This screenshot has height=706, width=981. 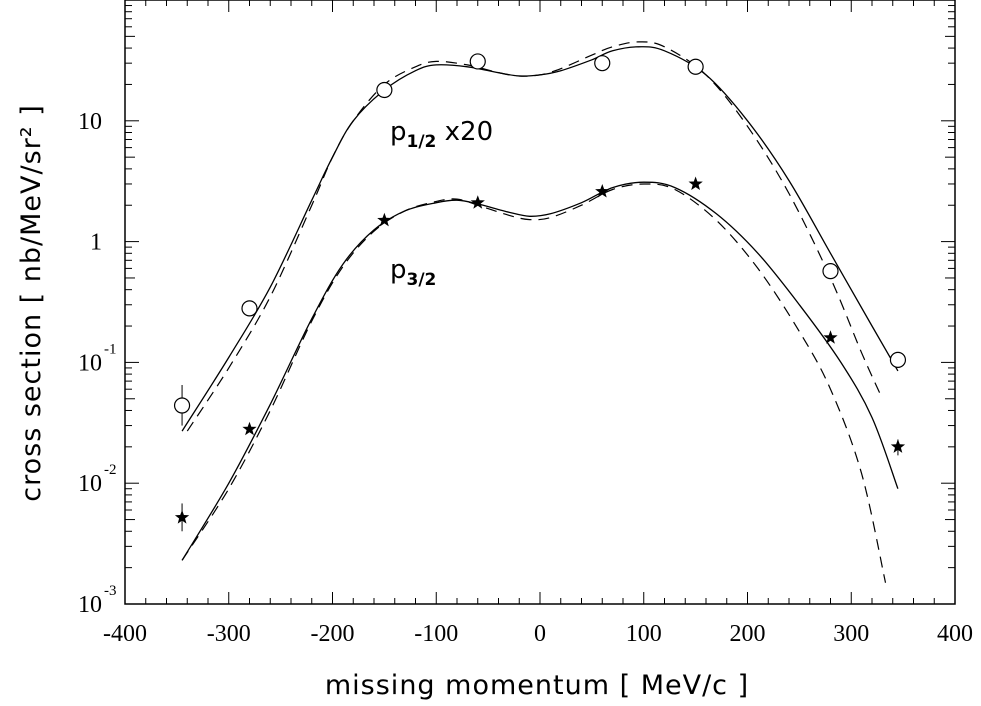 I want to click on p32-label-subscript: 3/2, so click(x=422, y=280).